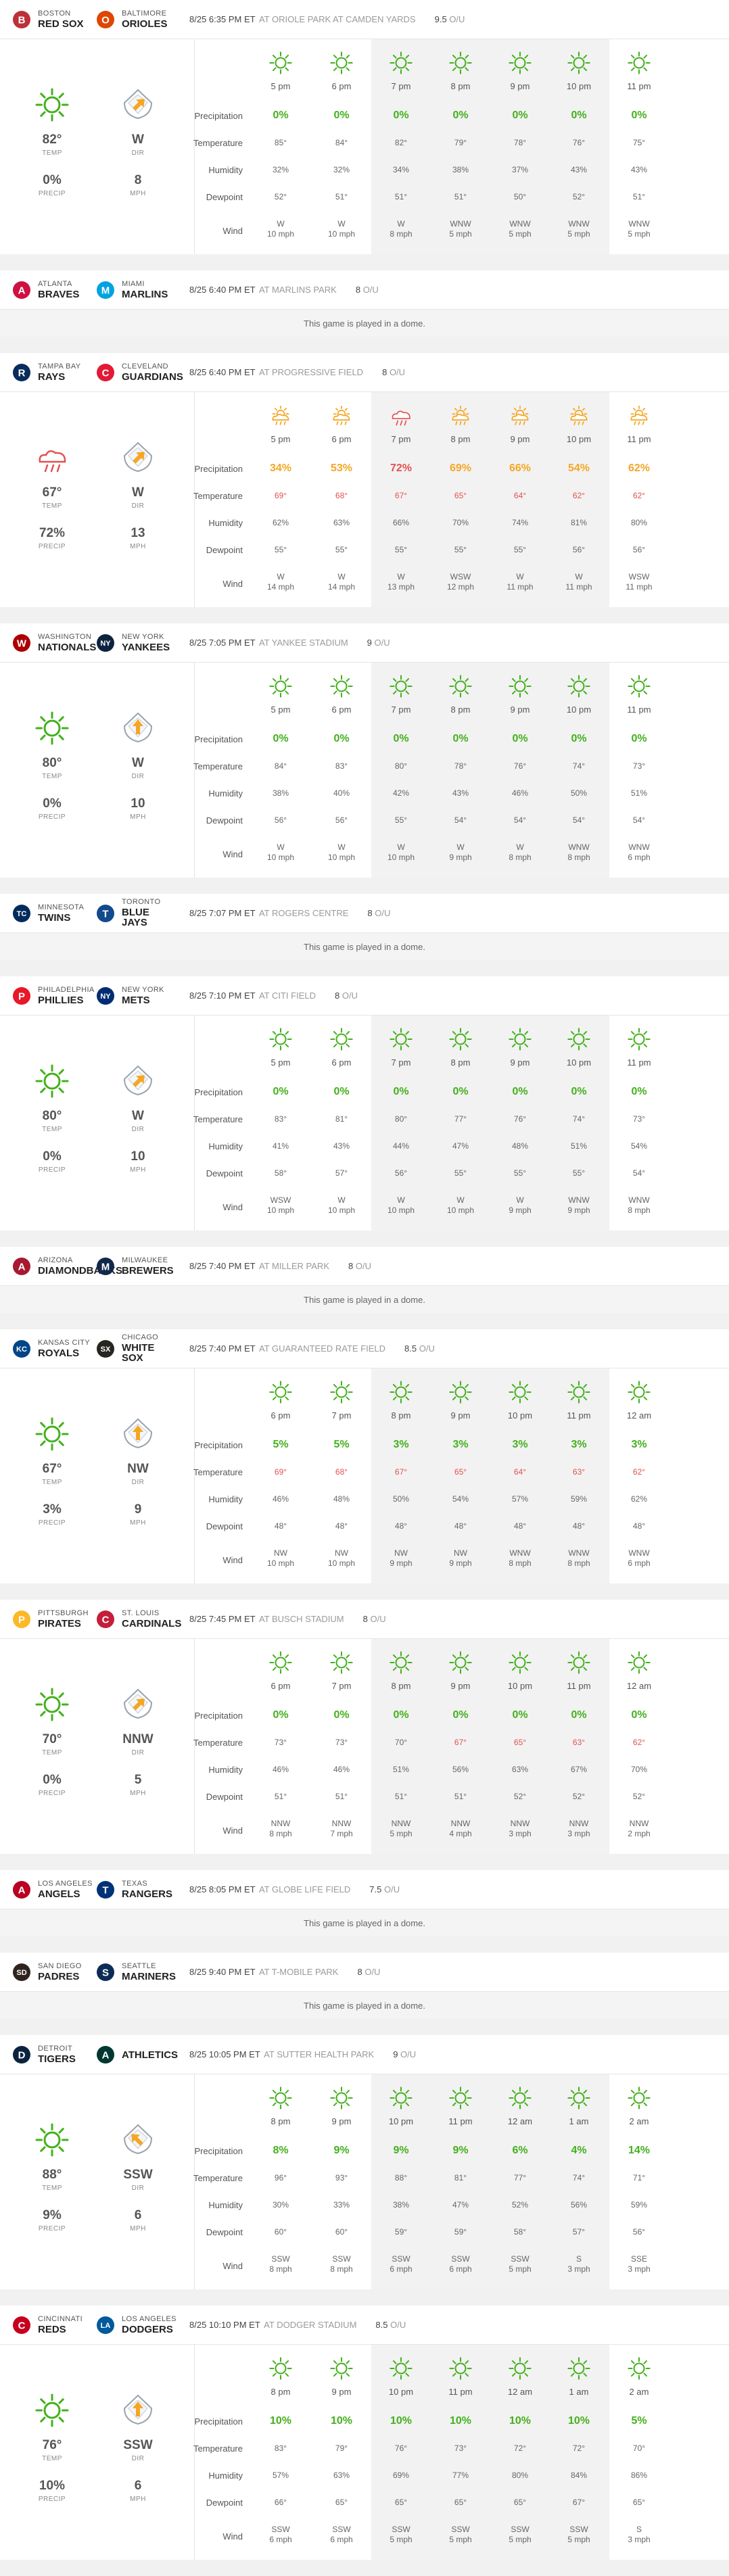 The height and width of the screenshot is (2576, 729). I want to click on dome-notice: This game is played in a dome., so click(364, 2005).